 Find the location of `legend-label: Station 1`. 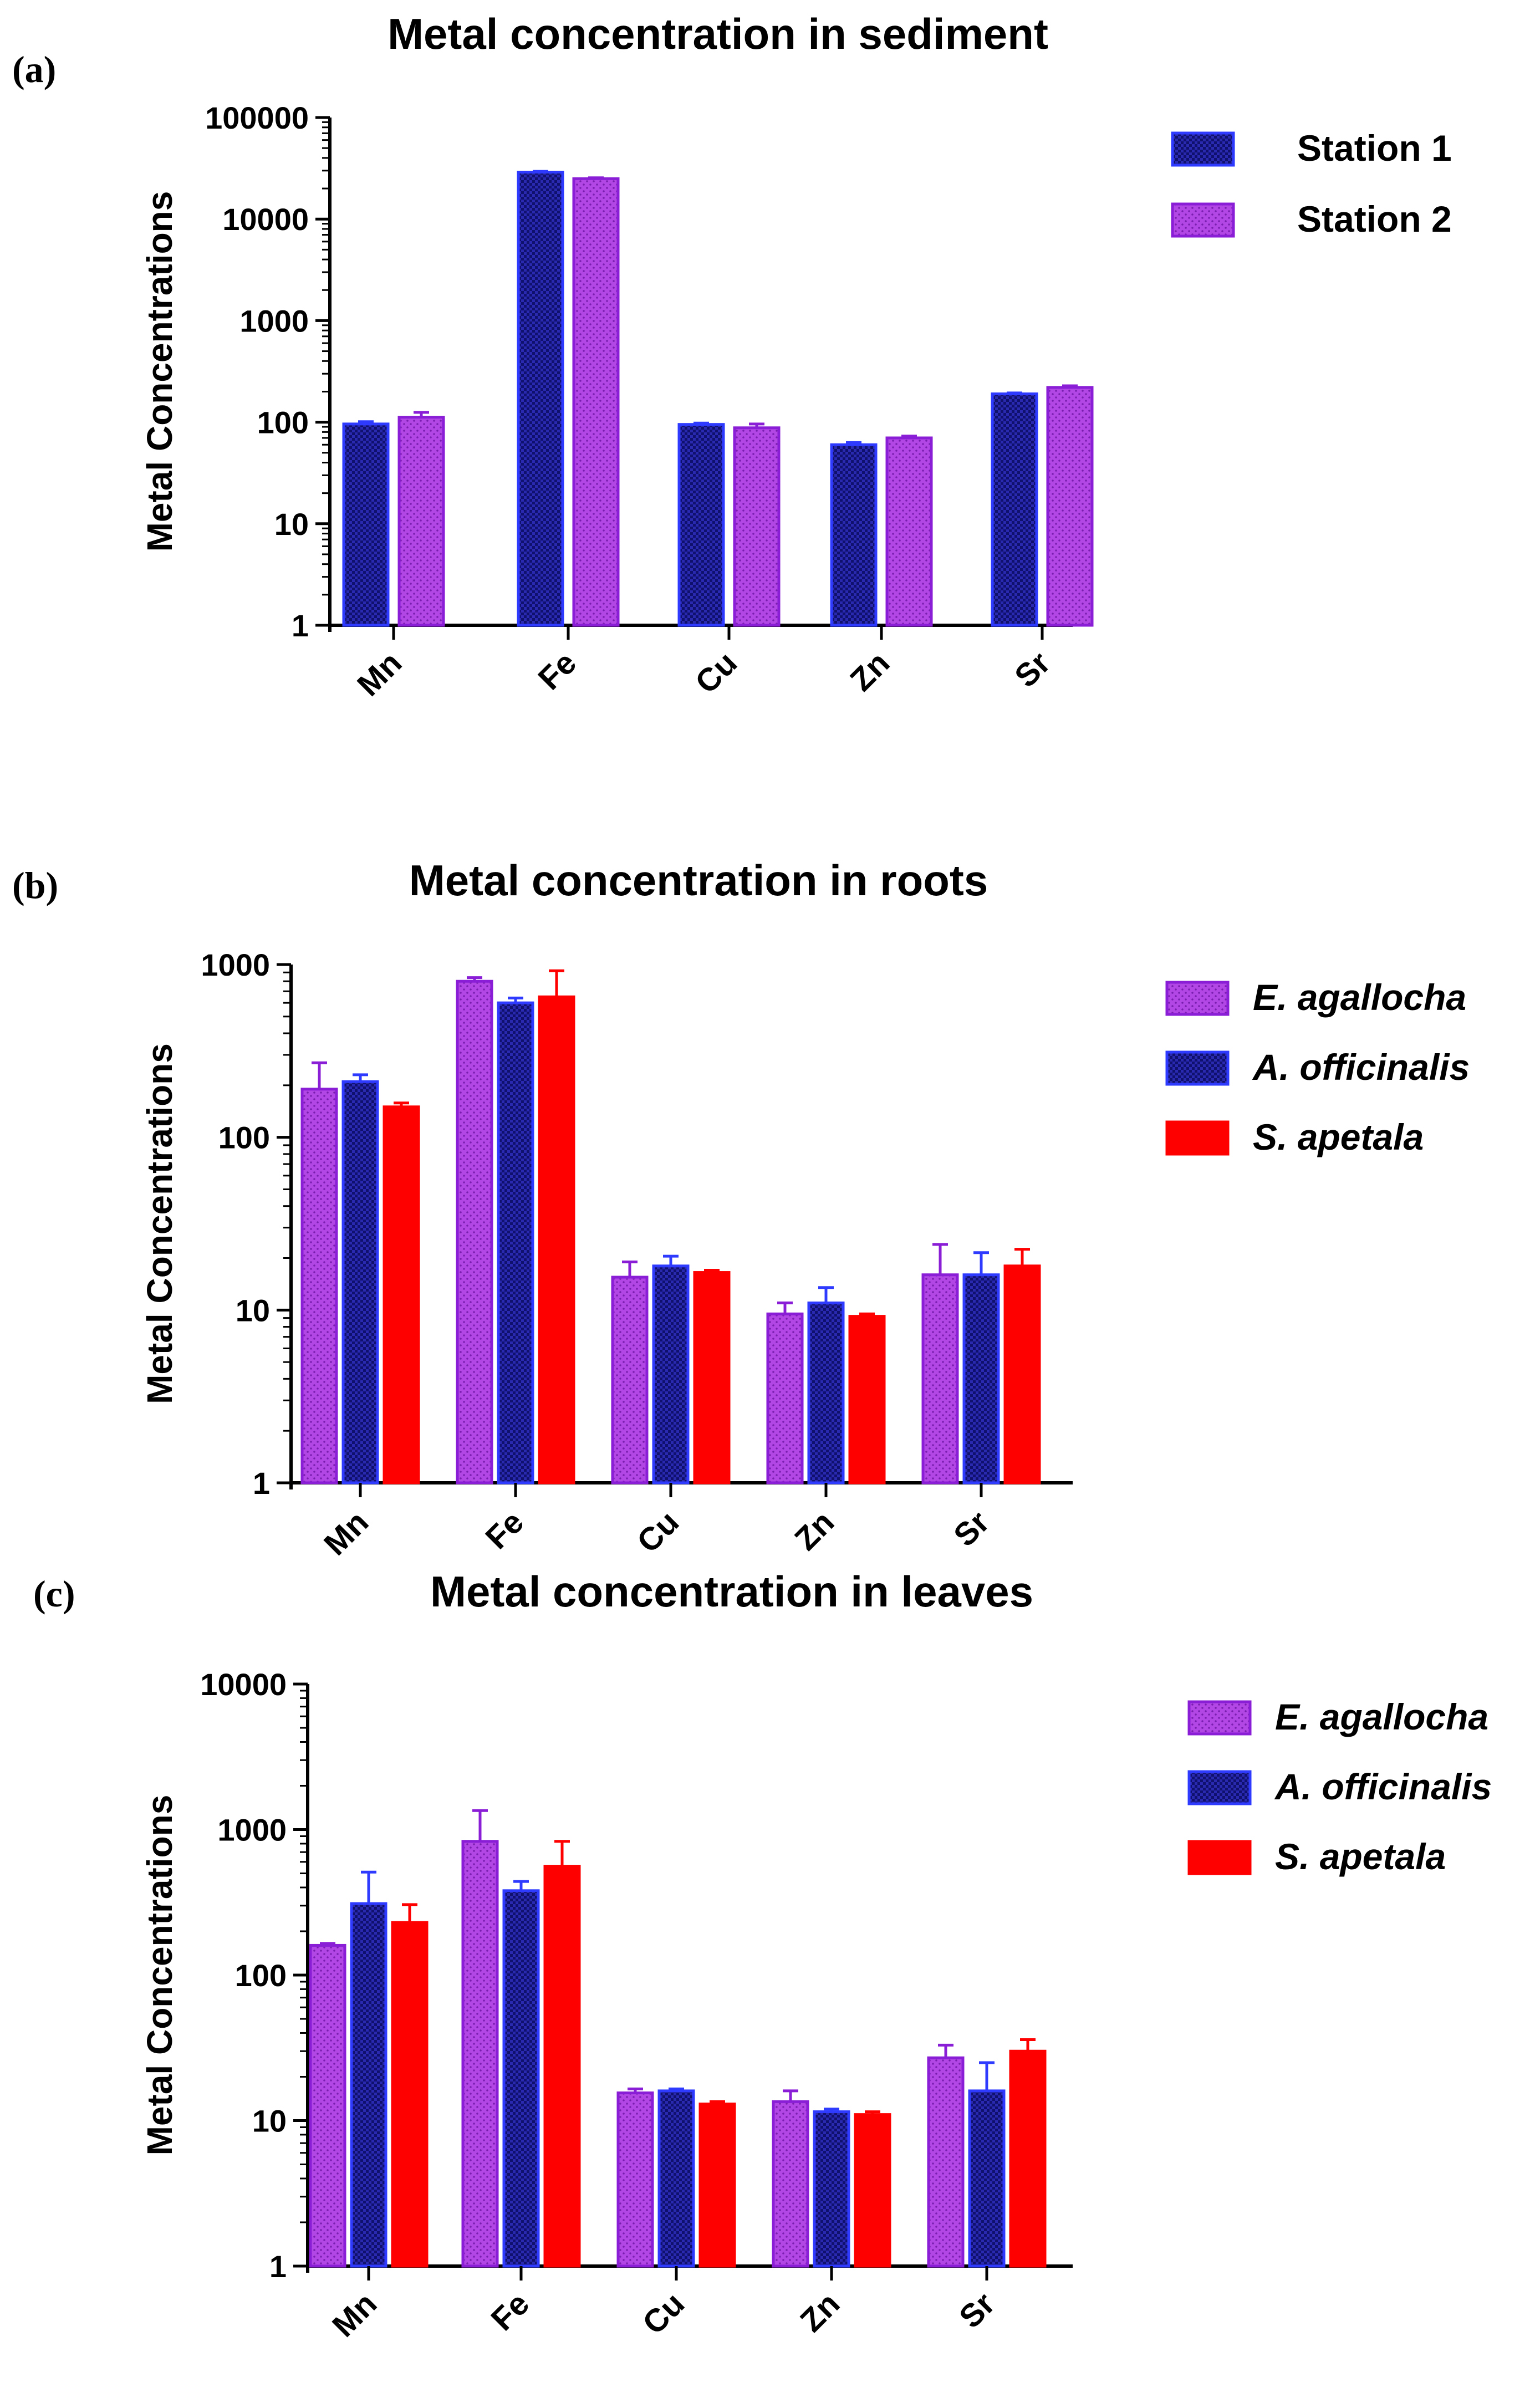

legend-label: Station 1 is located at coordinates (1374, 148).